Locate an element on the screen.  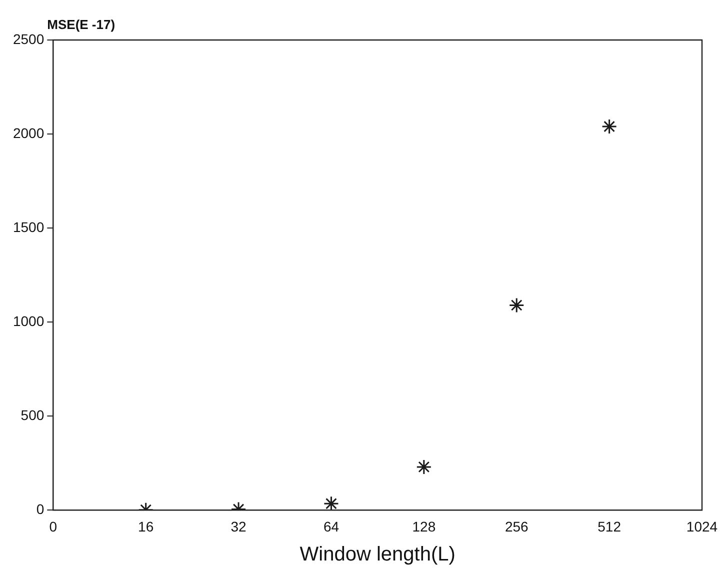
x-axis-title: Window length(L) is located at coordinates (378, 555).